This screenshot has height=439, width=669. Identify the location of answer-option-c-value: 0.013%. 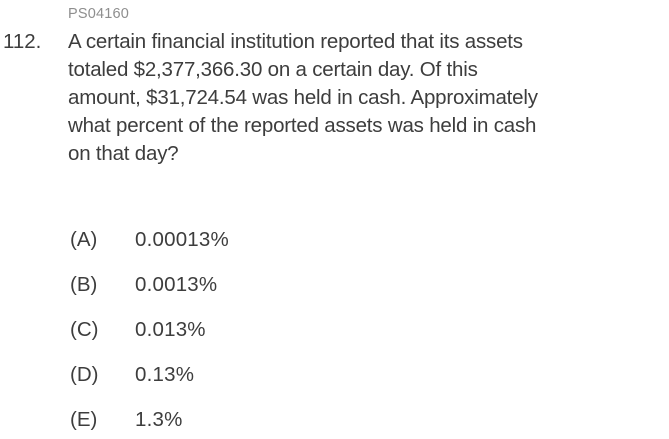
(170, 329).